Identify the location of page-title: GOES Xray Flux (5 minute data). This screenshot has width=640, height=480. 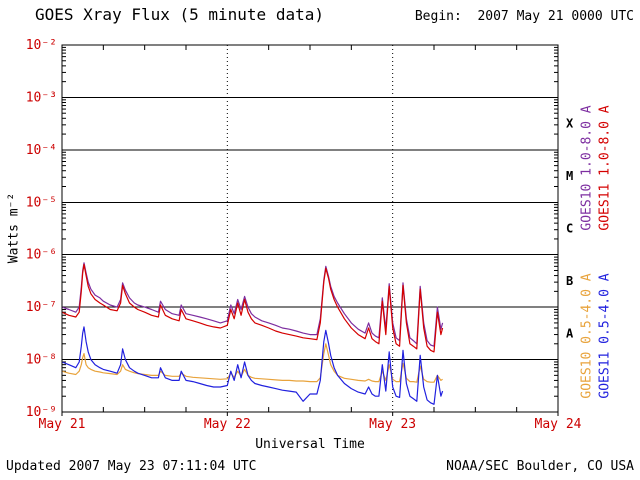
(179, 14).